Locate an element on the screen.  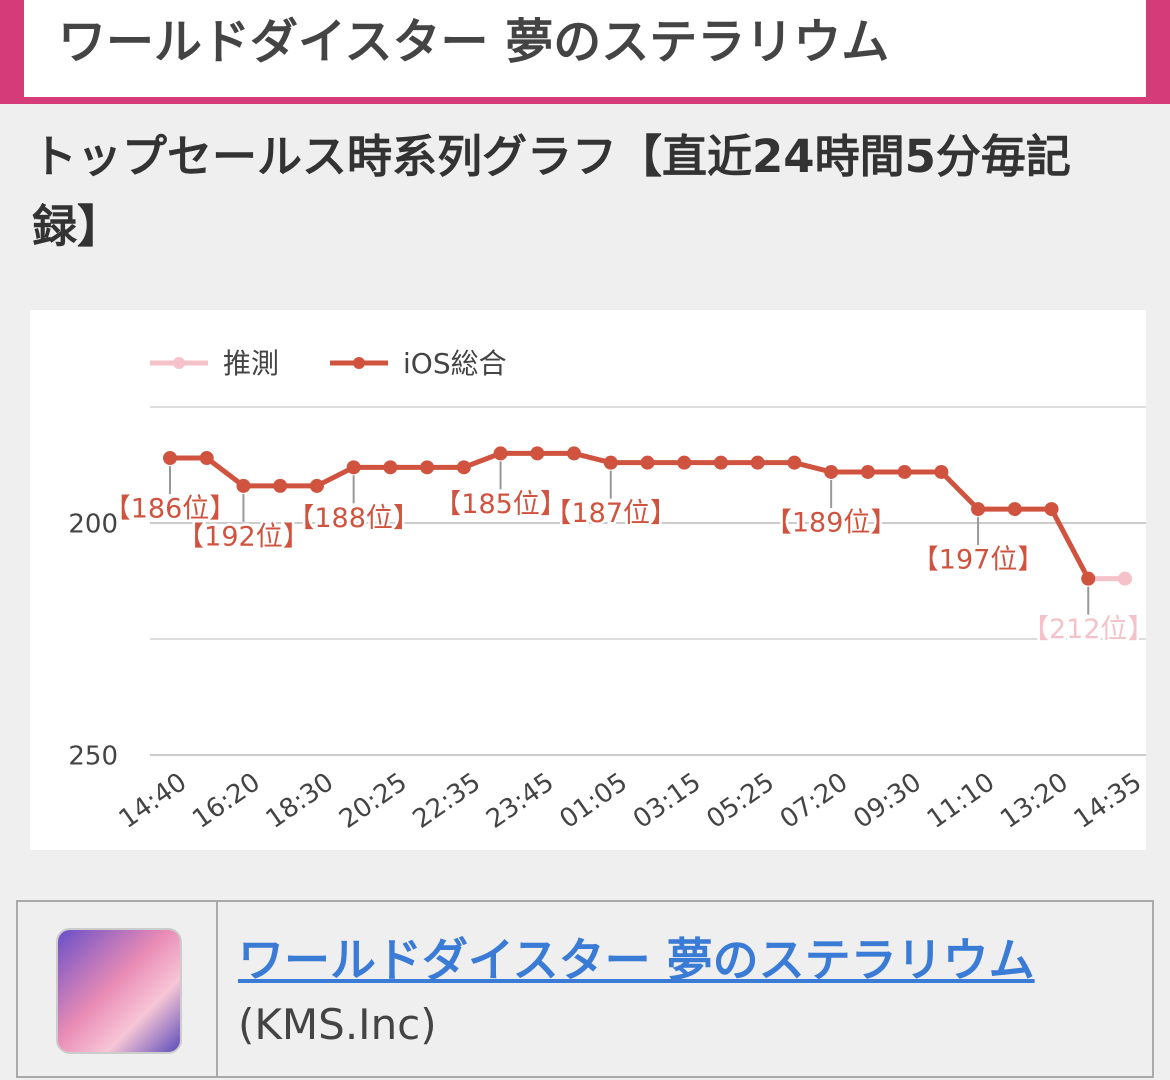
section-title: トップセールス時系列グラフ【直近24時間5分毎記録】 is located at coordinates (551, 191).